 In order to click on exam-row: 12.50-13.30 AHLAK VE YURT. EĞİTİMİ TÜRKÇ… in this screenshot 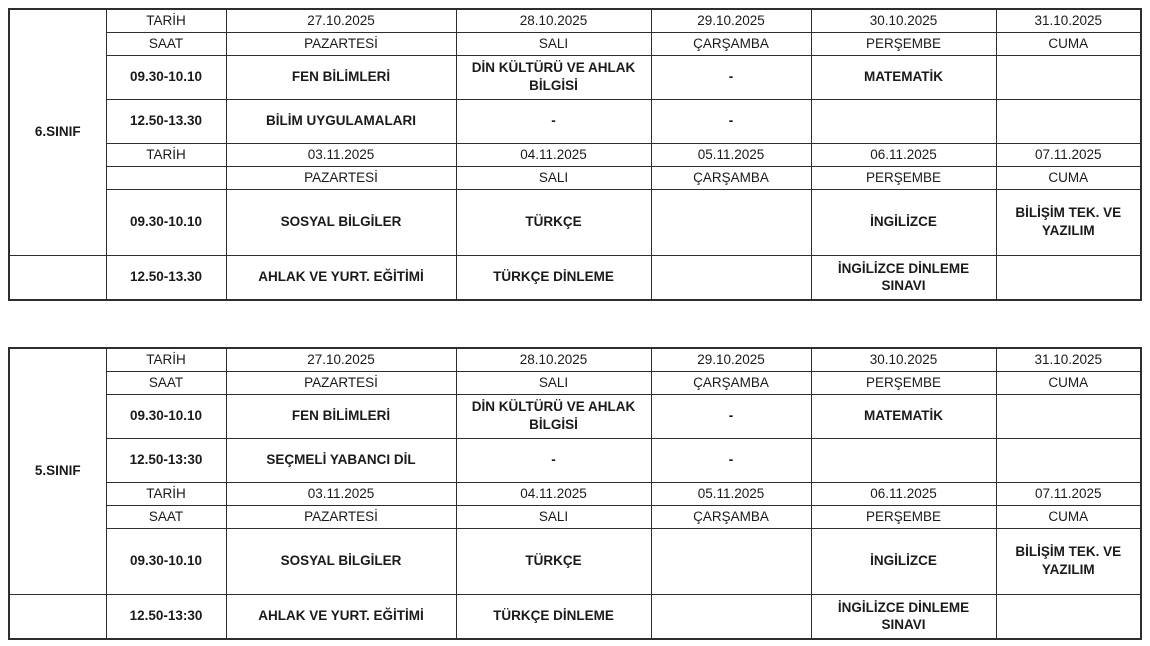, I will do `click(575, 277)`.